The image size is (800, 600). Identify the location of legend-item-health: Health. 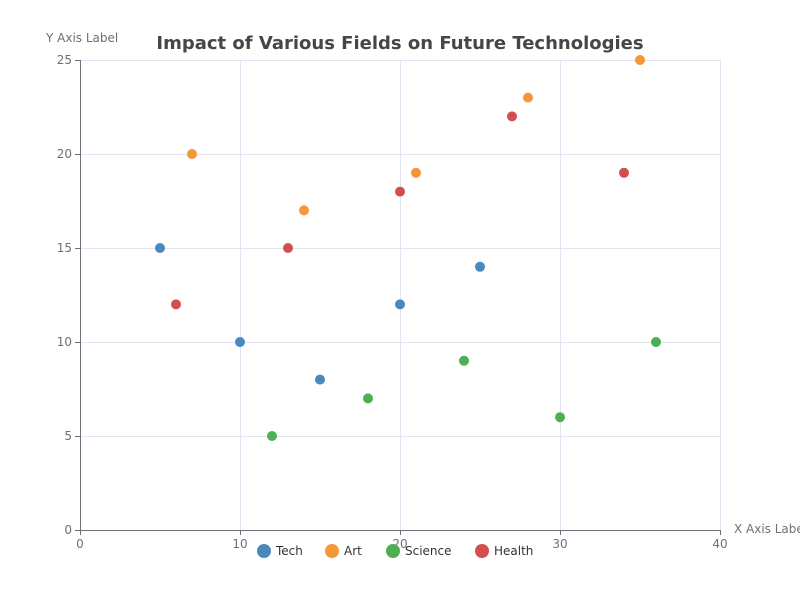
(504, 551).